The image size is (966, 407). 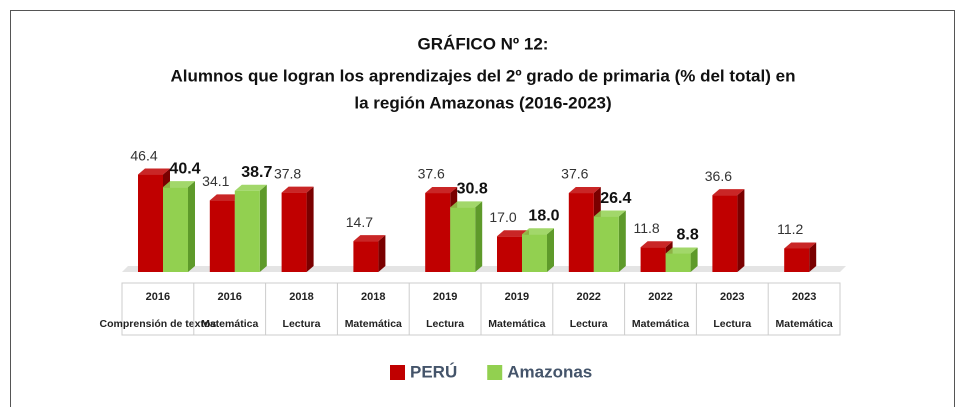 I want to click on legend-label: PERÚ, so click(x=433, y=371).